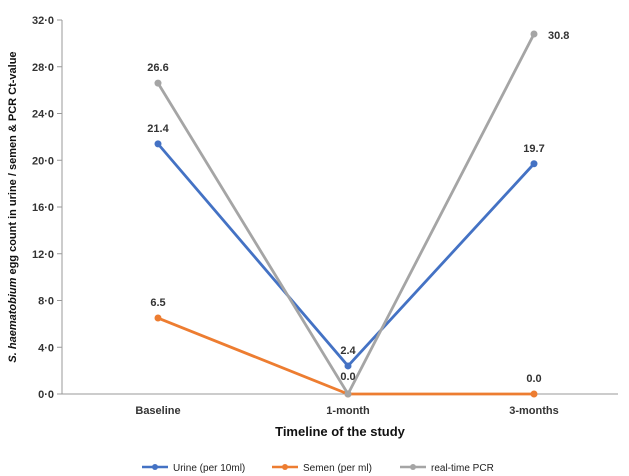 This screenshot has height=476, width=629. Describe the element at coordinates (157, 68) in the screenshot. I see `data-label: 26.6` at that location.